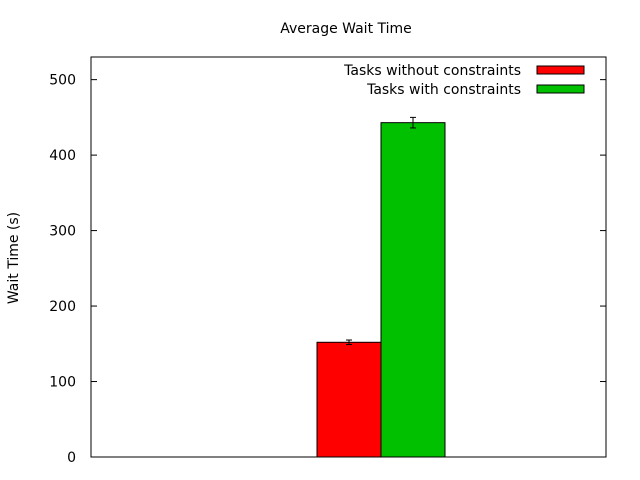 The image size is (640, 480). What do you see at coordinates (346, 29) in the screenshot?
I see `chart-title: Average Wait Time` at bounding box center [346, 29].